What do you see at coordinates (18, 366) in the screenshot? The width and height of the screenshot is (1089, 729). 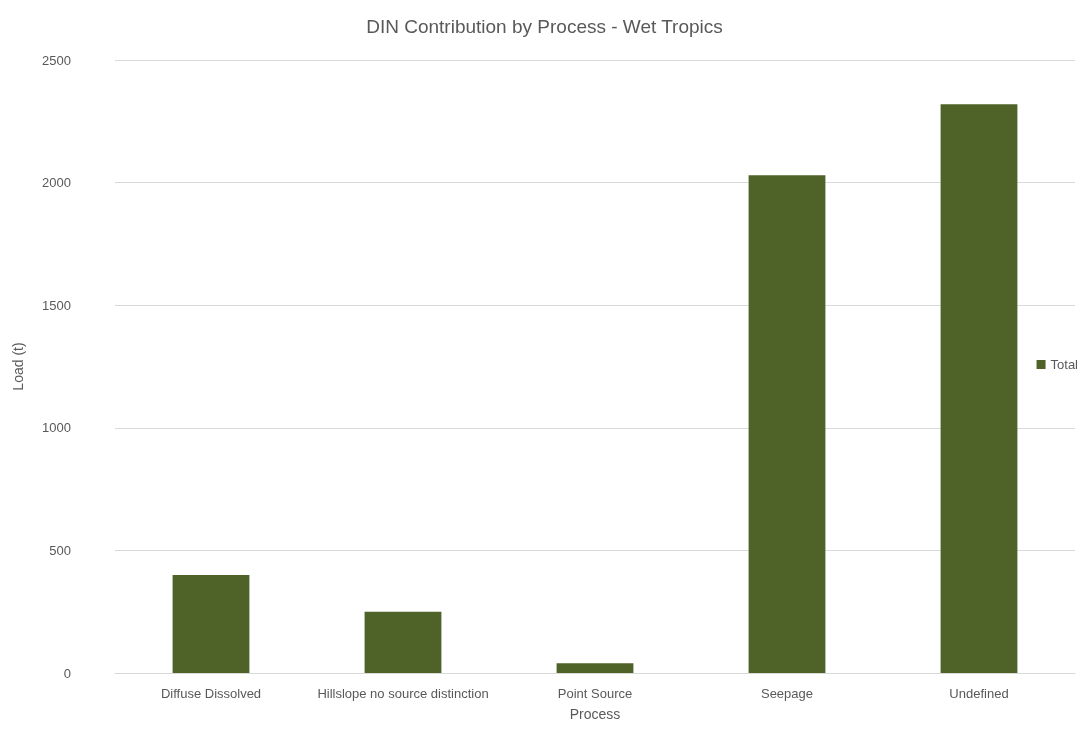 I see `y-axis-title: Load (t)` at bounding box center [18, 366].